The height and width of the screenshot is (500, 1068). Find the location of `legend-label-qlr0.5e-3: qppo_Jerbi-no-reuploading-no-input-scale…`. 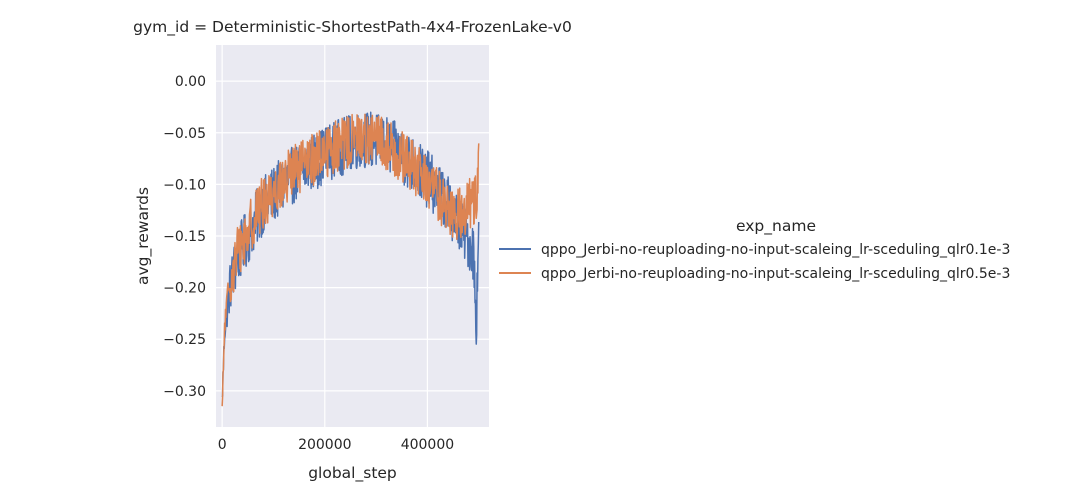

legend-label-qlr0.5e-3: qppo_Jerbi-no-reuploading-no-input-scale… is located at coordinates (775, 274).